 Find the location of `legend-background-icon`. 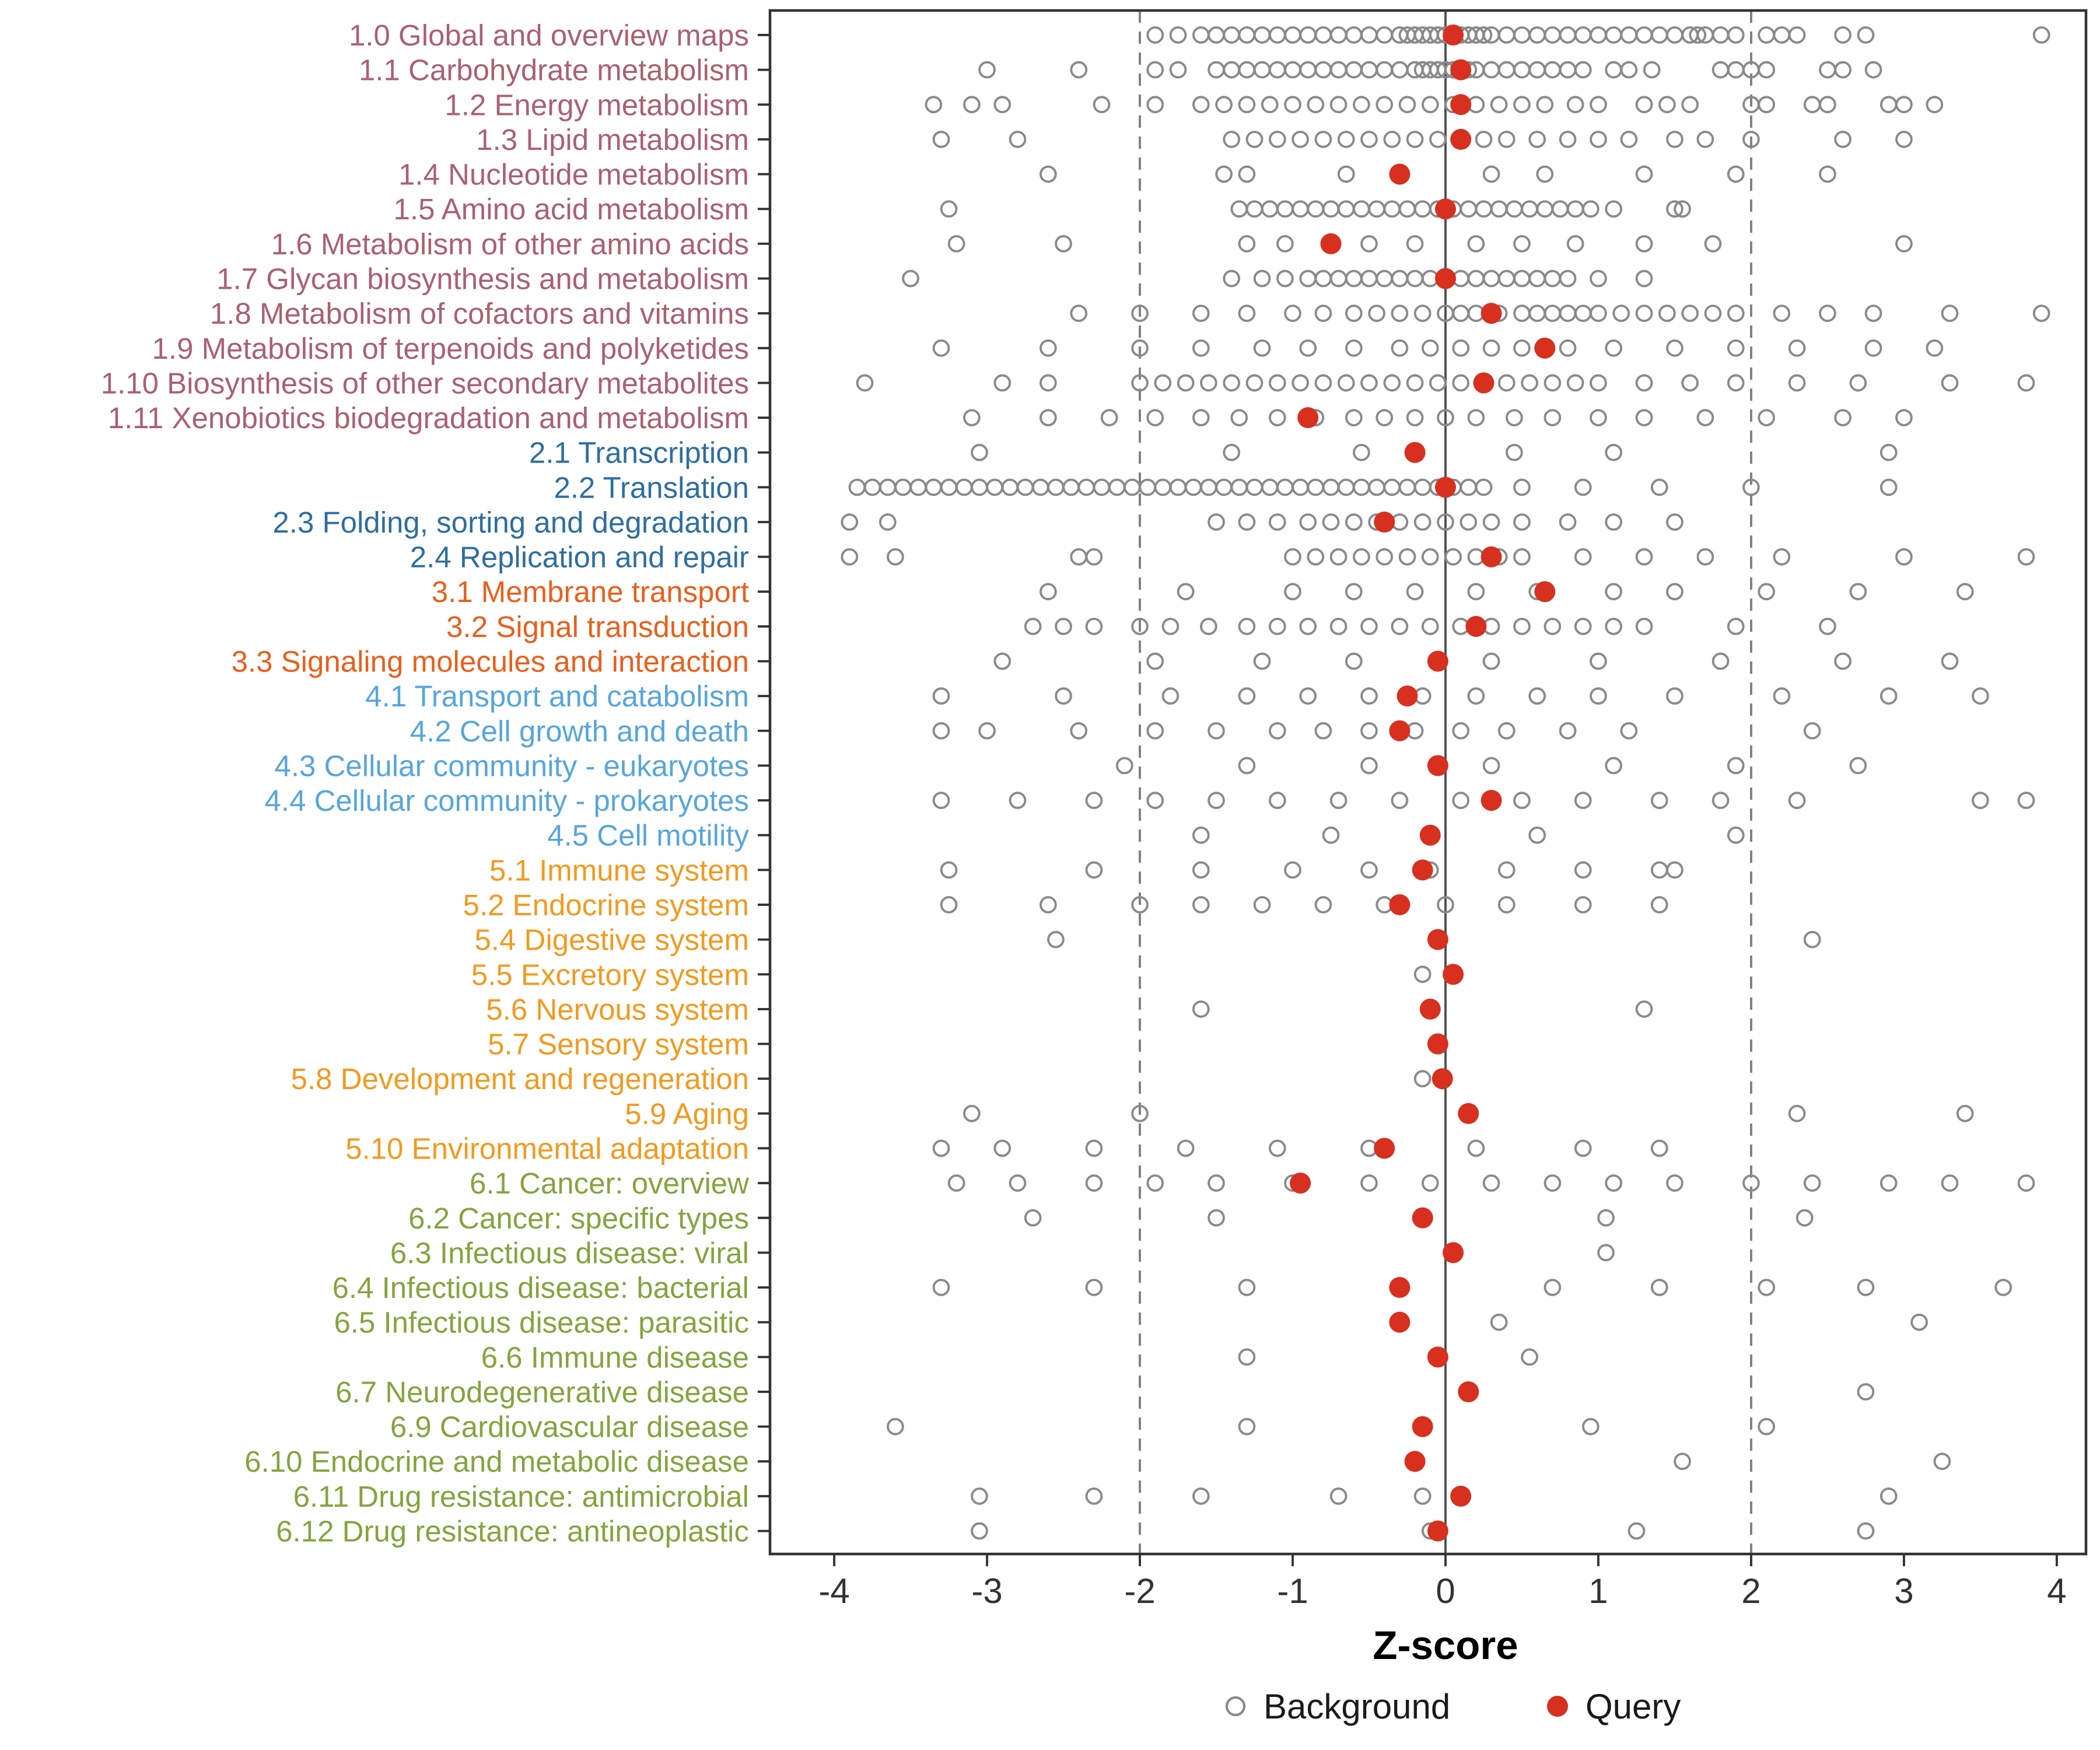

legend-background-icon is located at coordinates (1235, 1706).